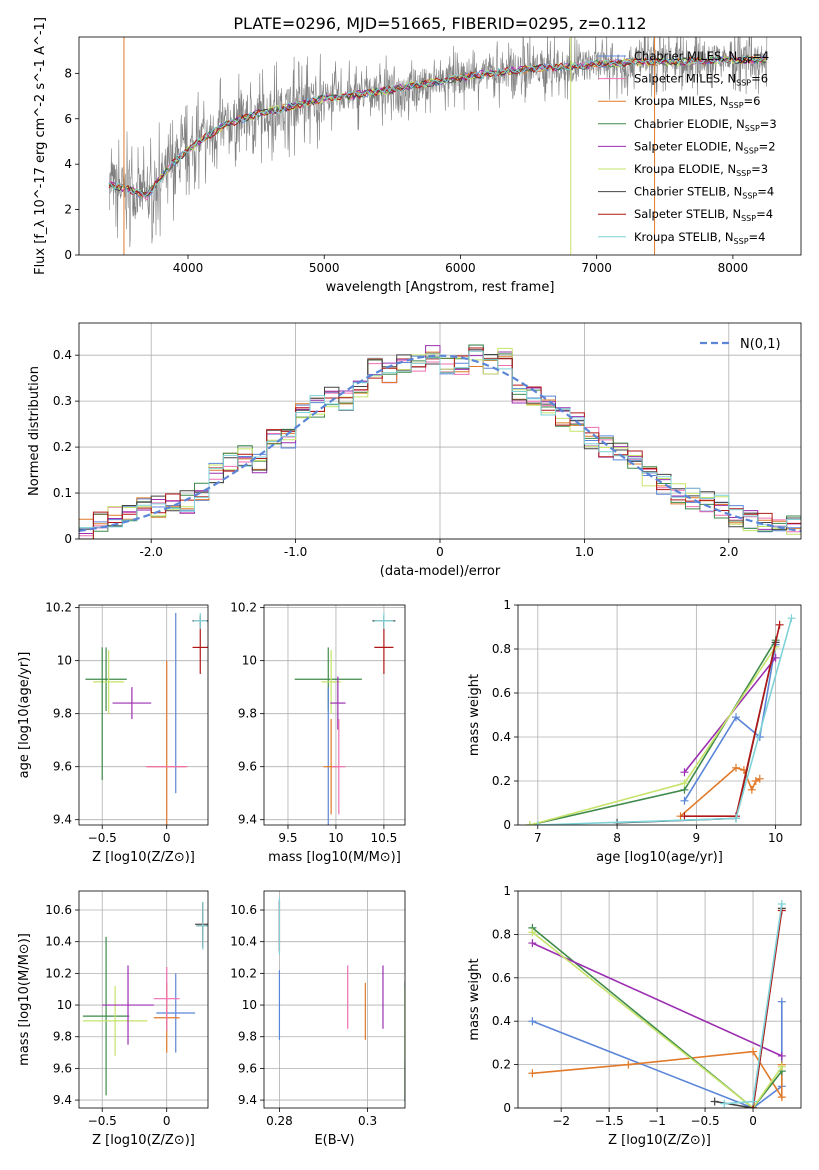  What do you see at coordinates (188, 268) in the screenshot?
I see `x-tick-label: 4000` at bounding box center [188, 268].